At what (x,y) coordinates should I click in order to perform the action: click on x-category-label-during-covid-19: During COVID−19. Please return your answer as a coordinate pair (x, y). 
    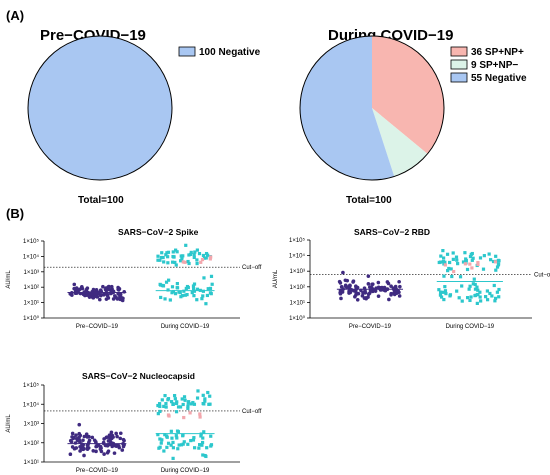
    Looking at the image, I should click on (185, 471).